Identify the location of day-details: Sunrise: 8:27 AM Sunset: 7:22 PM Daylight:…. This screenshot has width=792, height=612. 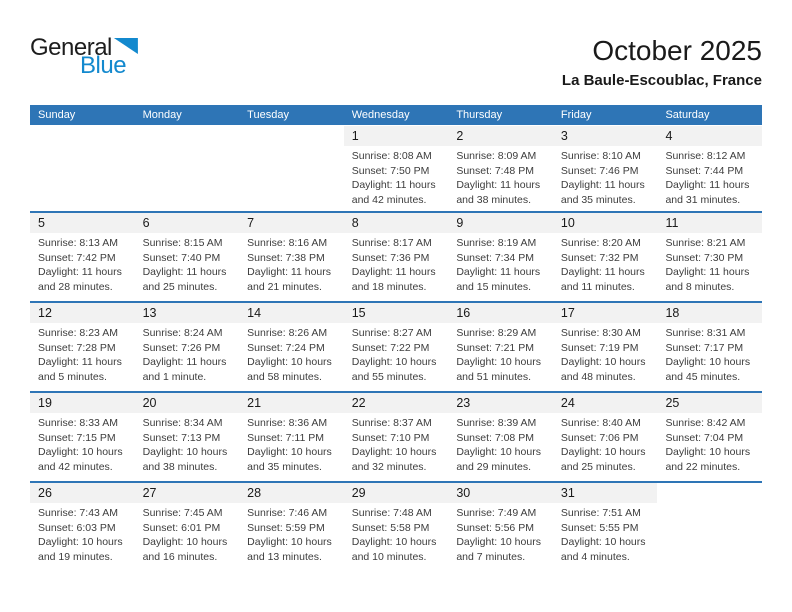
(396, 353).